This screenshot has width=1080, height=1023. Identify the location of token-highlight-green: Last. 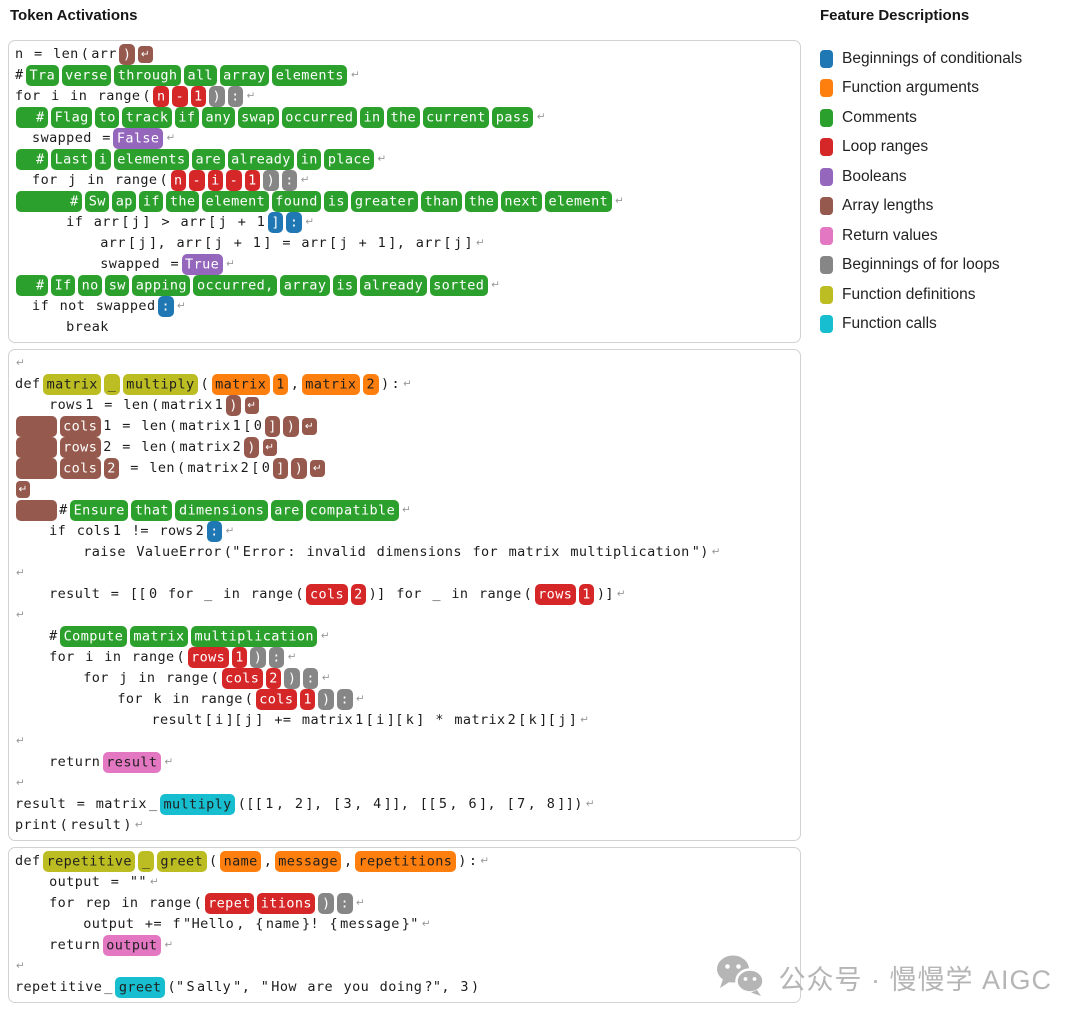
(72, 159).